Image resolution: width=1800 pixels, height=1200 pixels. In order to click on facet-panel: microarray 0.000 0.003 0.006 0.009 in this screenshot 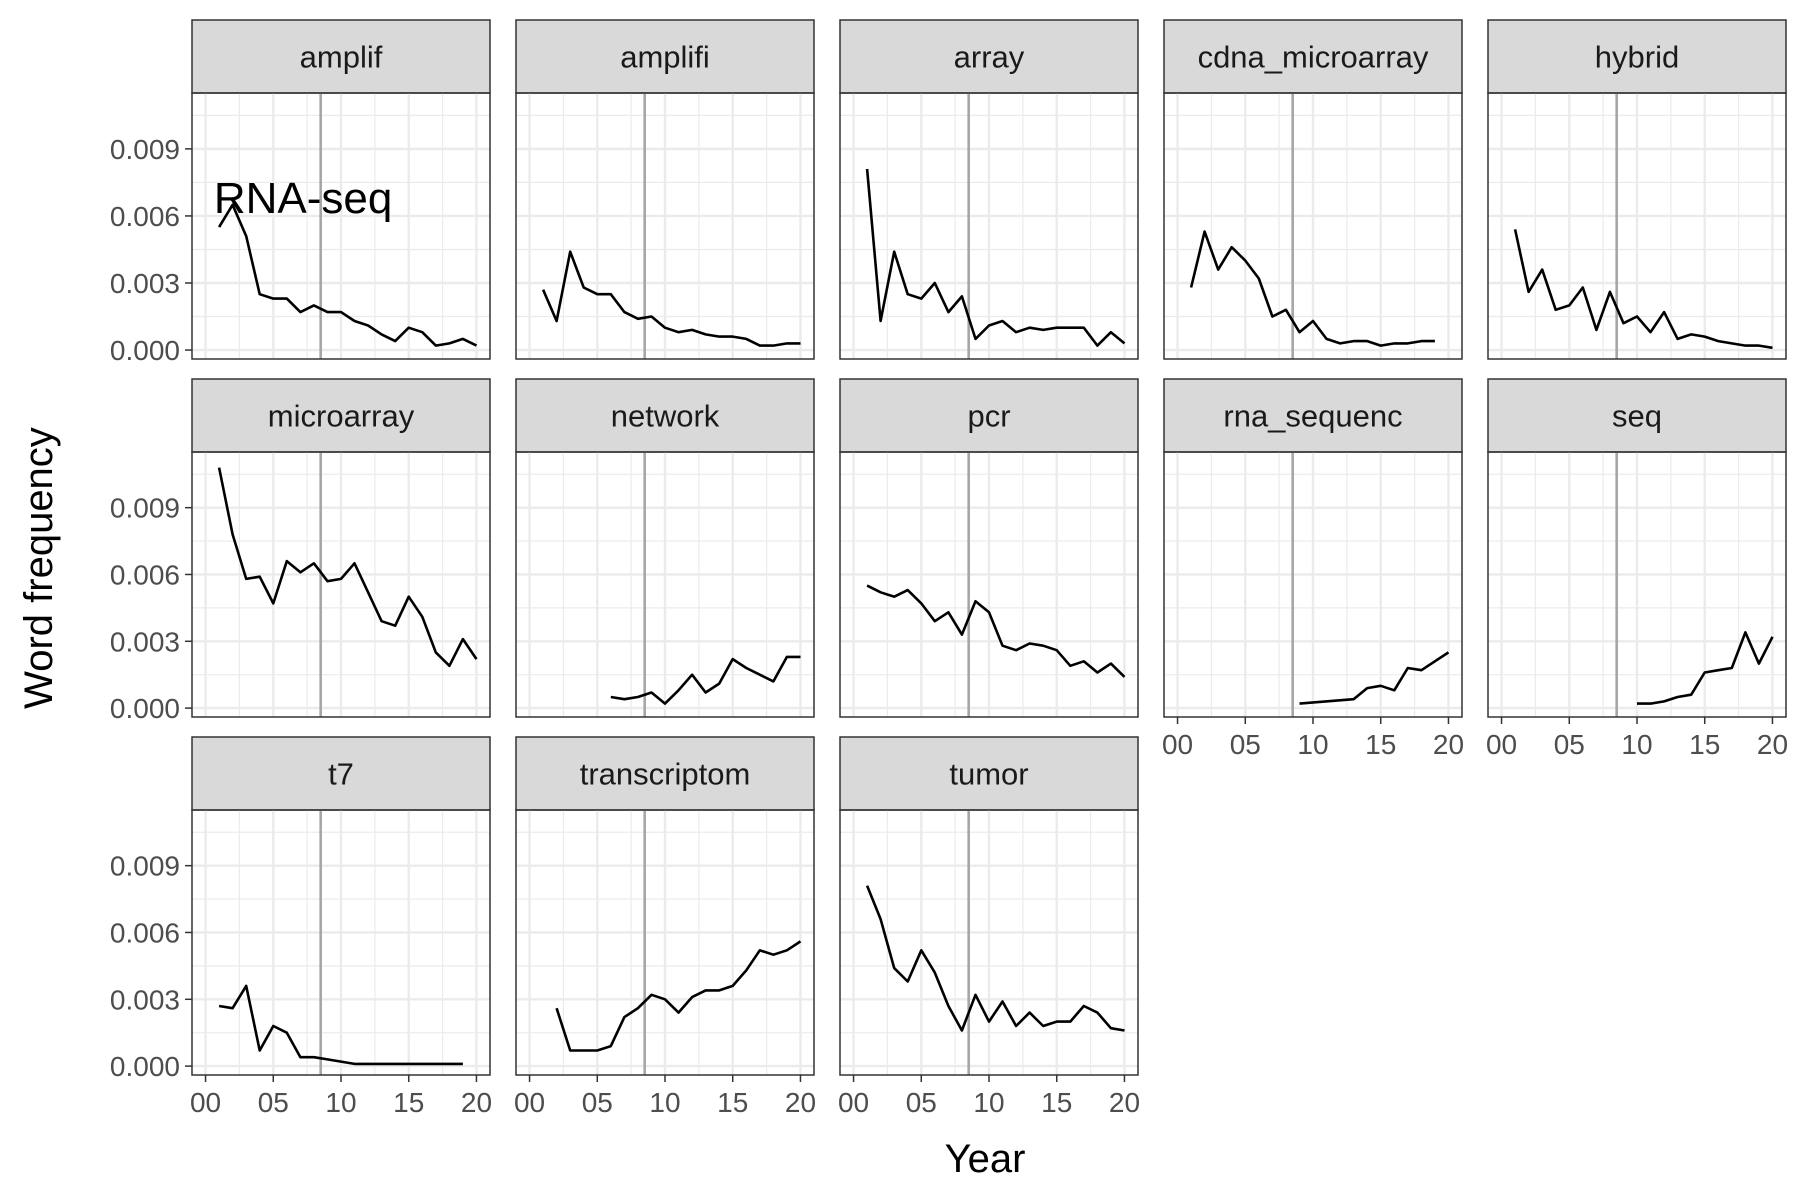, I will do `click(300, 551)`.